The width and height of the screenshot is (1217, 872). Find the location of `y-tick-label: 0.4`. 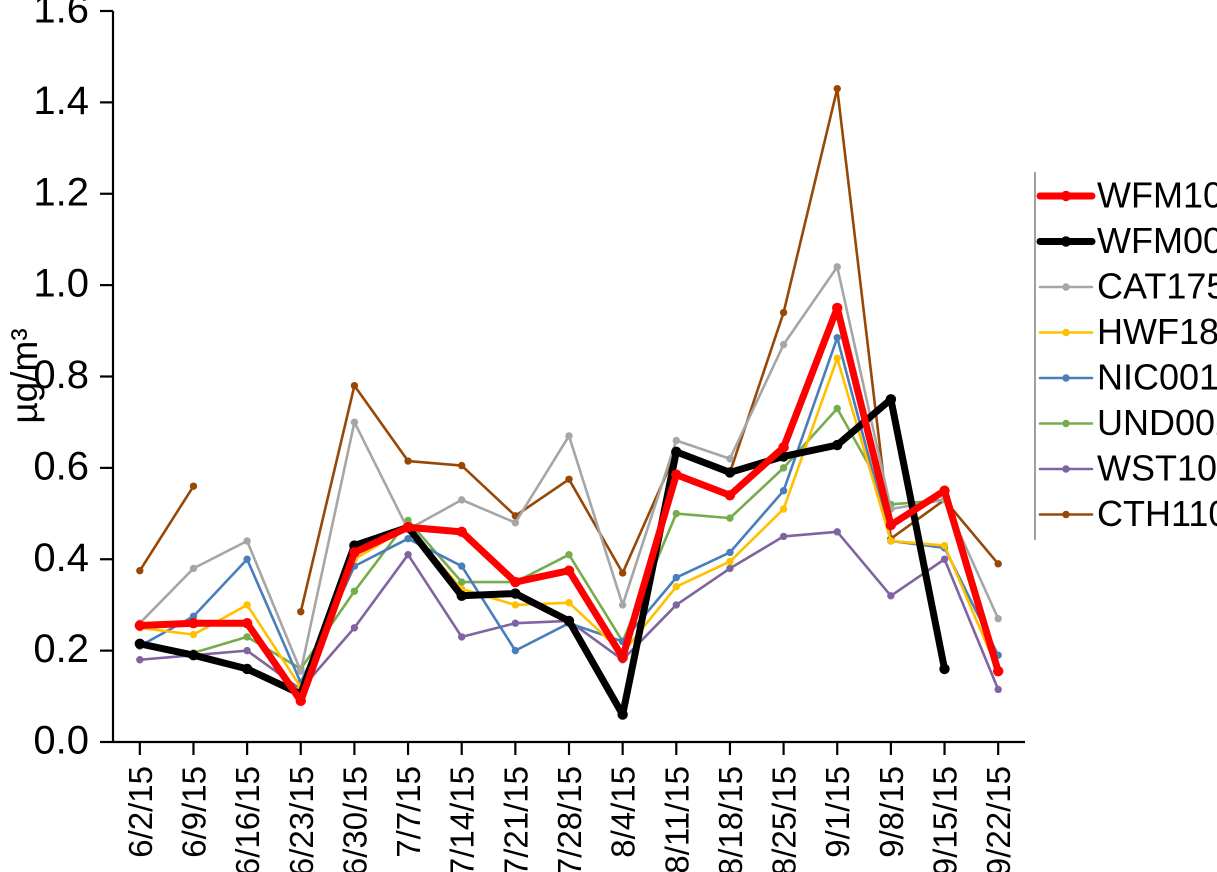

y-tick-label: 0.4 is located at coordinates (61, 558).